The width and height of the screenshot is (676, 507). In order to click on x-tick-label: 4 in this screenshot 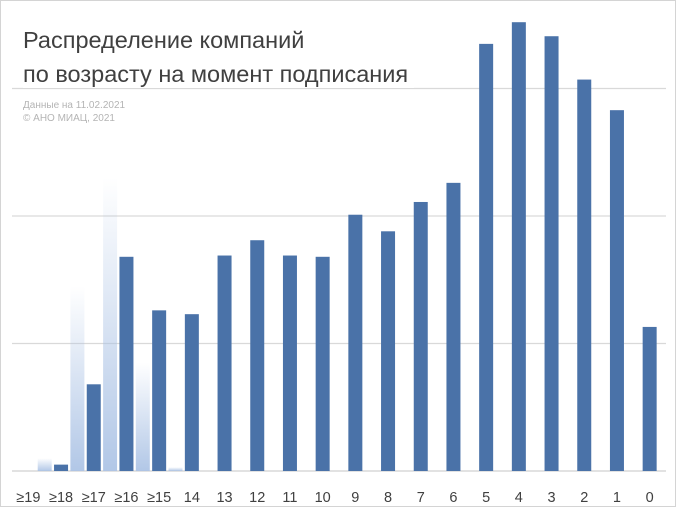, I will do `click(519, 498)`.